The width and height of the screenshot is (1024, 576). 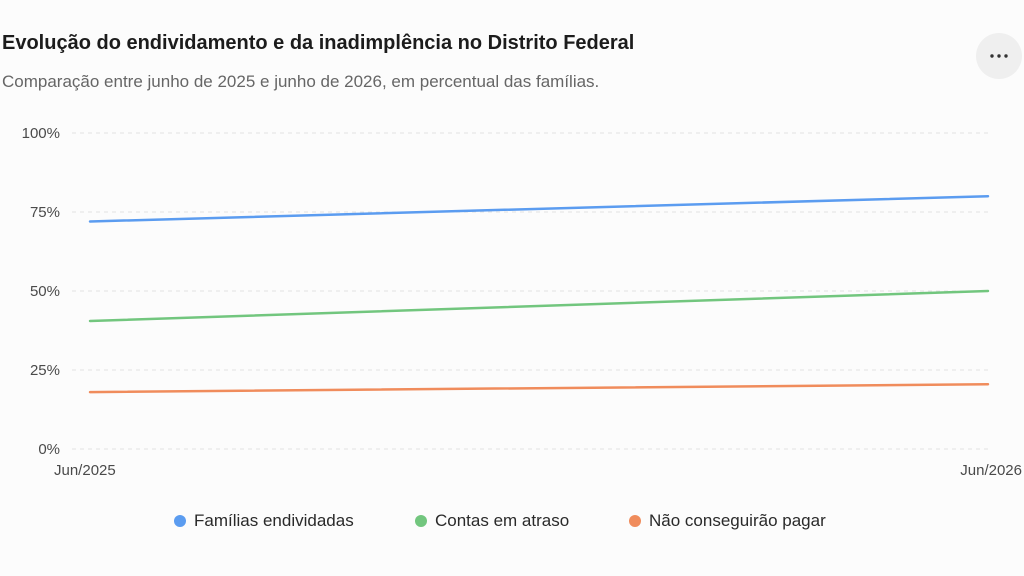 What do you see at coordinates (45, 291) in the screenshot?
I see `y-tick-label: 50%` at bounding box center [45, 291].